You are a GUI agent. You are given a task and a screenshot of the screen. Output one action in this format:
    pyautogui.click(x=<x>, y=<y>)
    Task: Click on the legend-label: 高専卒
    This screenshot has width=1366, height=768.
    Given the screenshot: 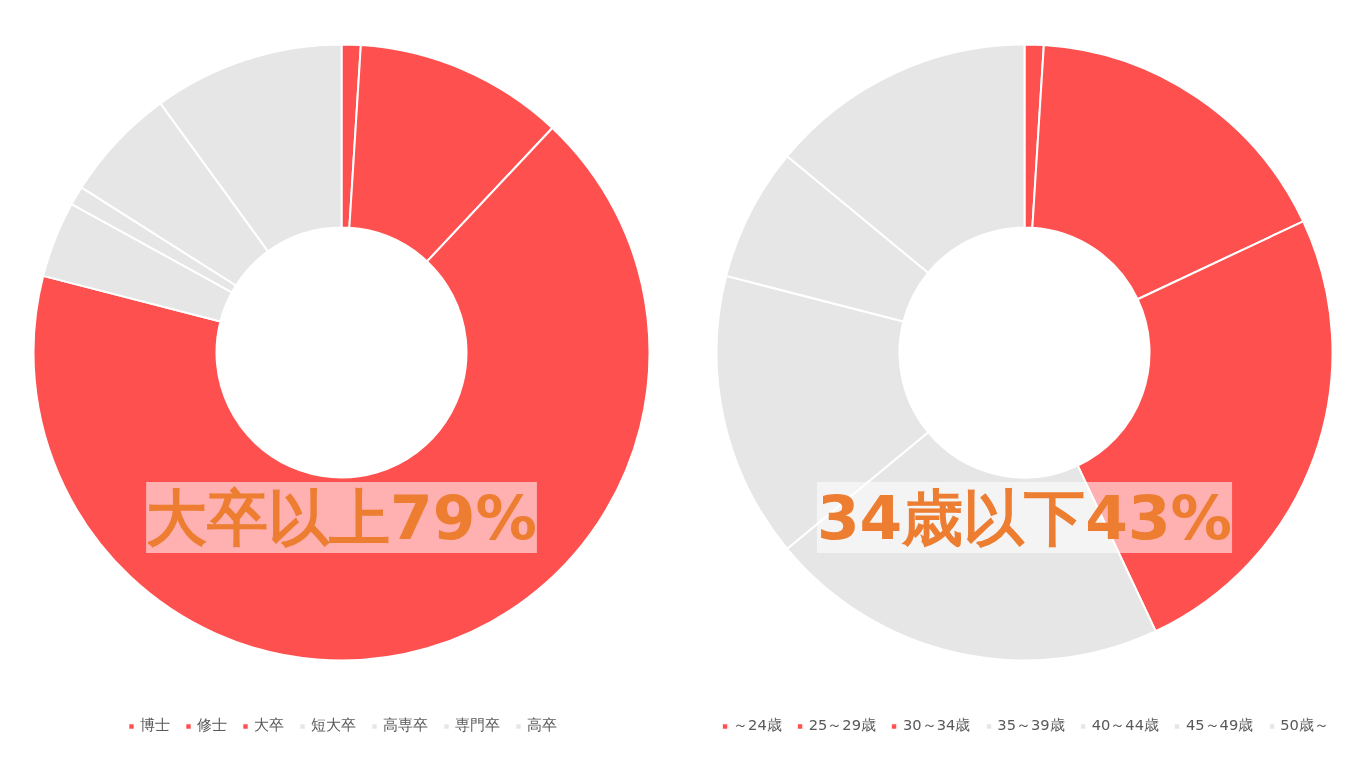 What is the action you would take?
    pyautogui.click(x=405, y=725)
    